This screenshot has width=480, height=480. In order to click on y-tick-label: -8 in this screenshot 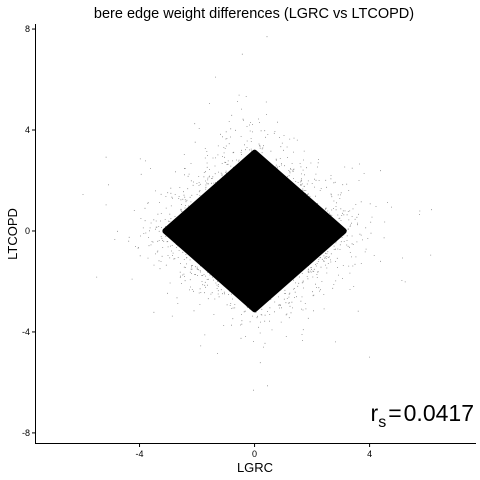, I will do `click(26, 433)`.